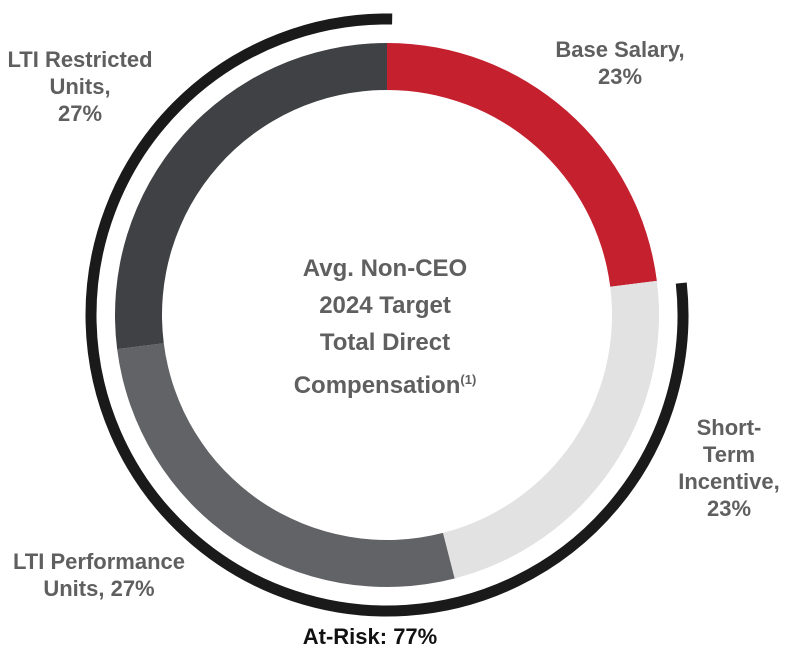  What do you see at coordinates (385, 305) in the screenshot?
I see `title-line: 2024 Target` at bounding box center [385, 305].